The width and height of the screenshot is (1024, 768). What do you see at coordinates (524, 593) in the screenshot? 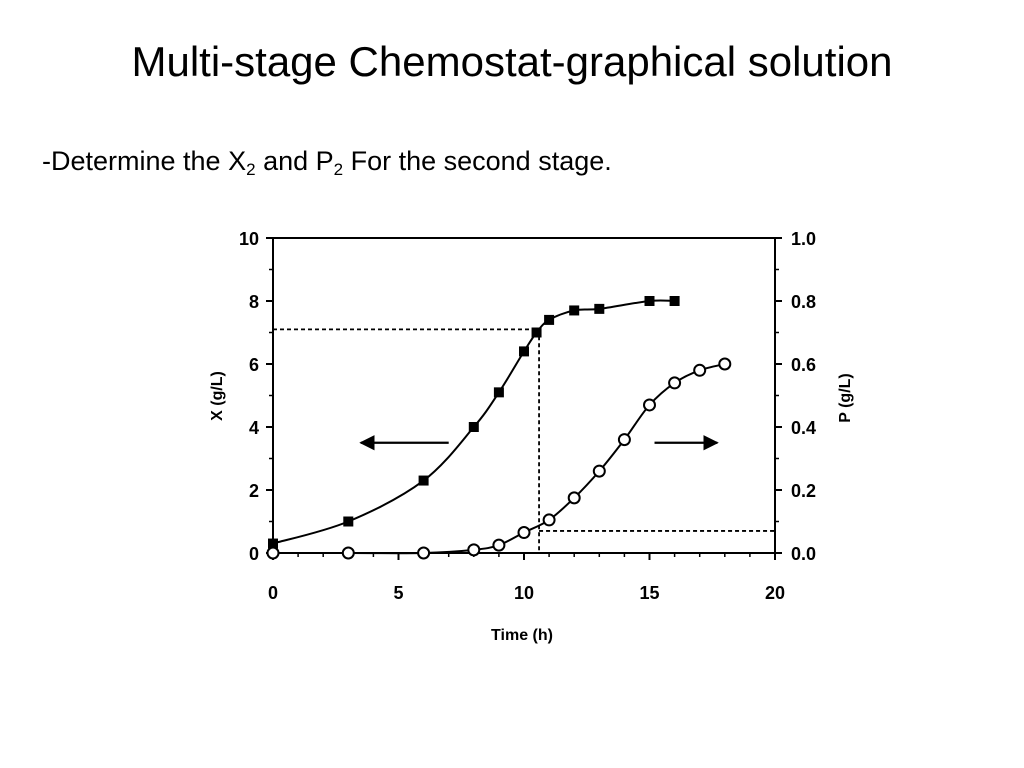
I see `x-tick-label: 10` at bounding box center [524, 593].